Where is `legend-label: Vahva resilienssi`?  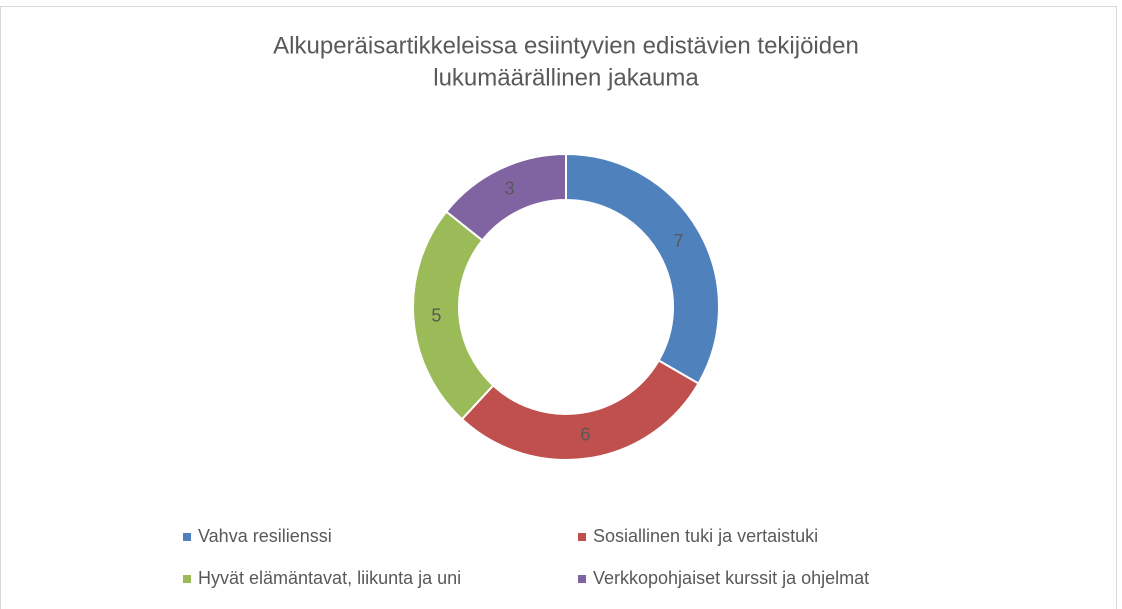
legend-label: Vahva resilienssi is located at coordinates (265, 536).